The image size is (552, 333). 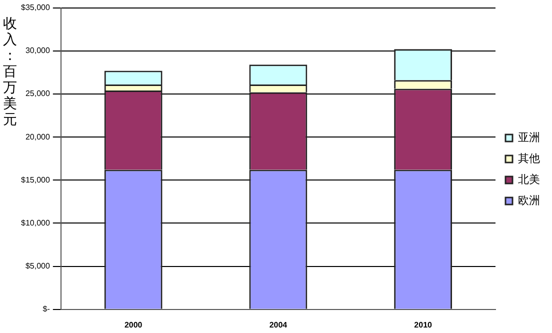 What do you see at coordinates (35, 223) in the screenshot?
I see `y-tick-label: $10,000` at bounding box center [35, 223].